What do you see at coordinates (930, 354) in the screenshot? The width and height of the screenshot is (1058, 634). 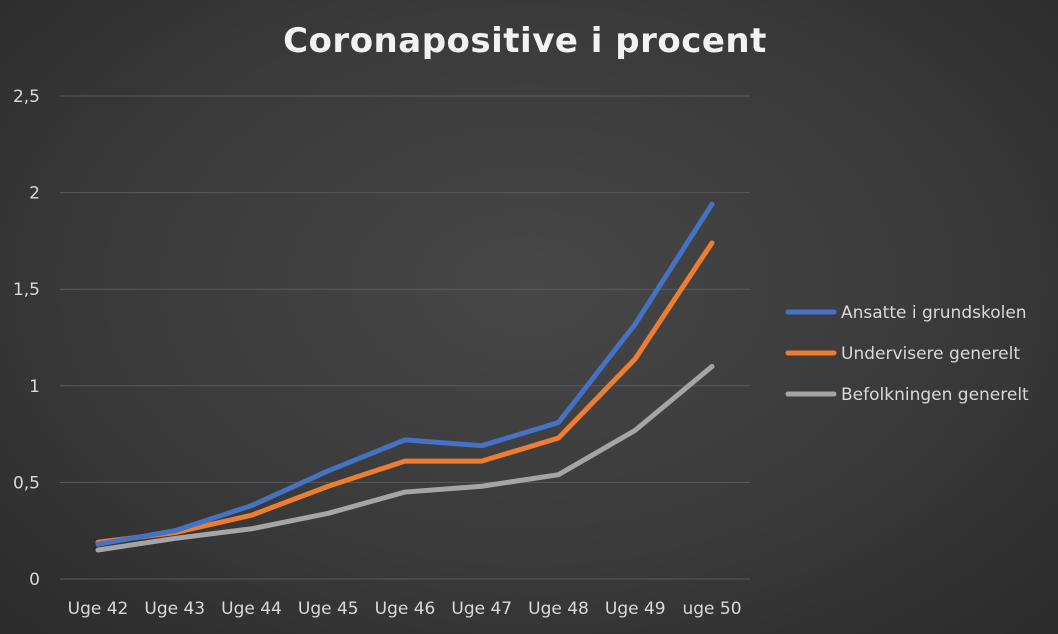 I see `legend-label: Undervisere generelt` at bounding box center [930, 354].